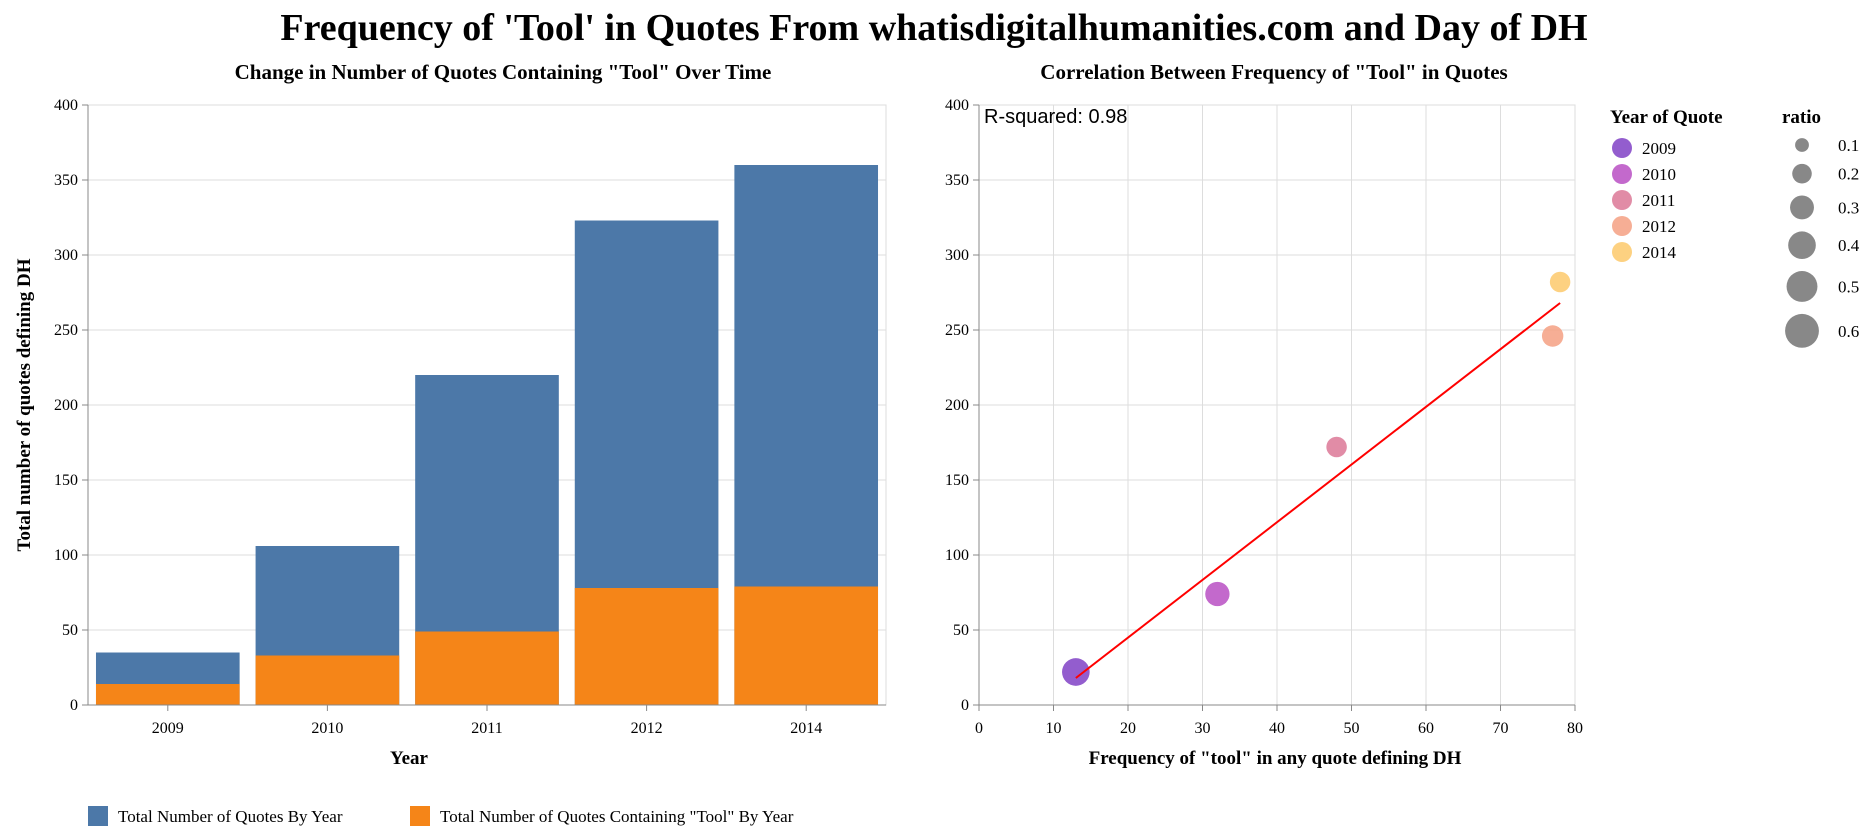 This screenshot has height=838, width=1868. I want to click on bar-tool-2011, so click(487, 668).